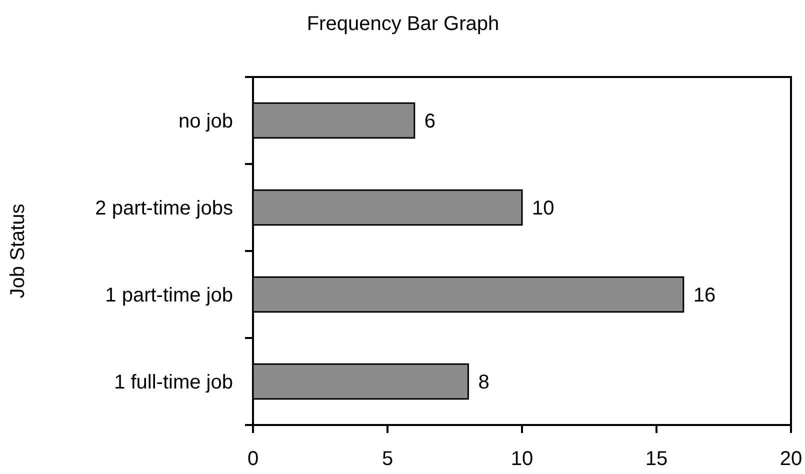 The height and width of the screenshot is (474, 805). What do you see at coordinates (253, 459) in the screenshot?
I see `x-tick-label: 0` at bounding box center [253, 459].